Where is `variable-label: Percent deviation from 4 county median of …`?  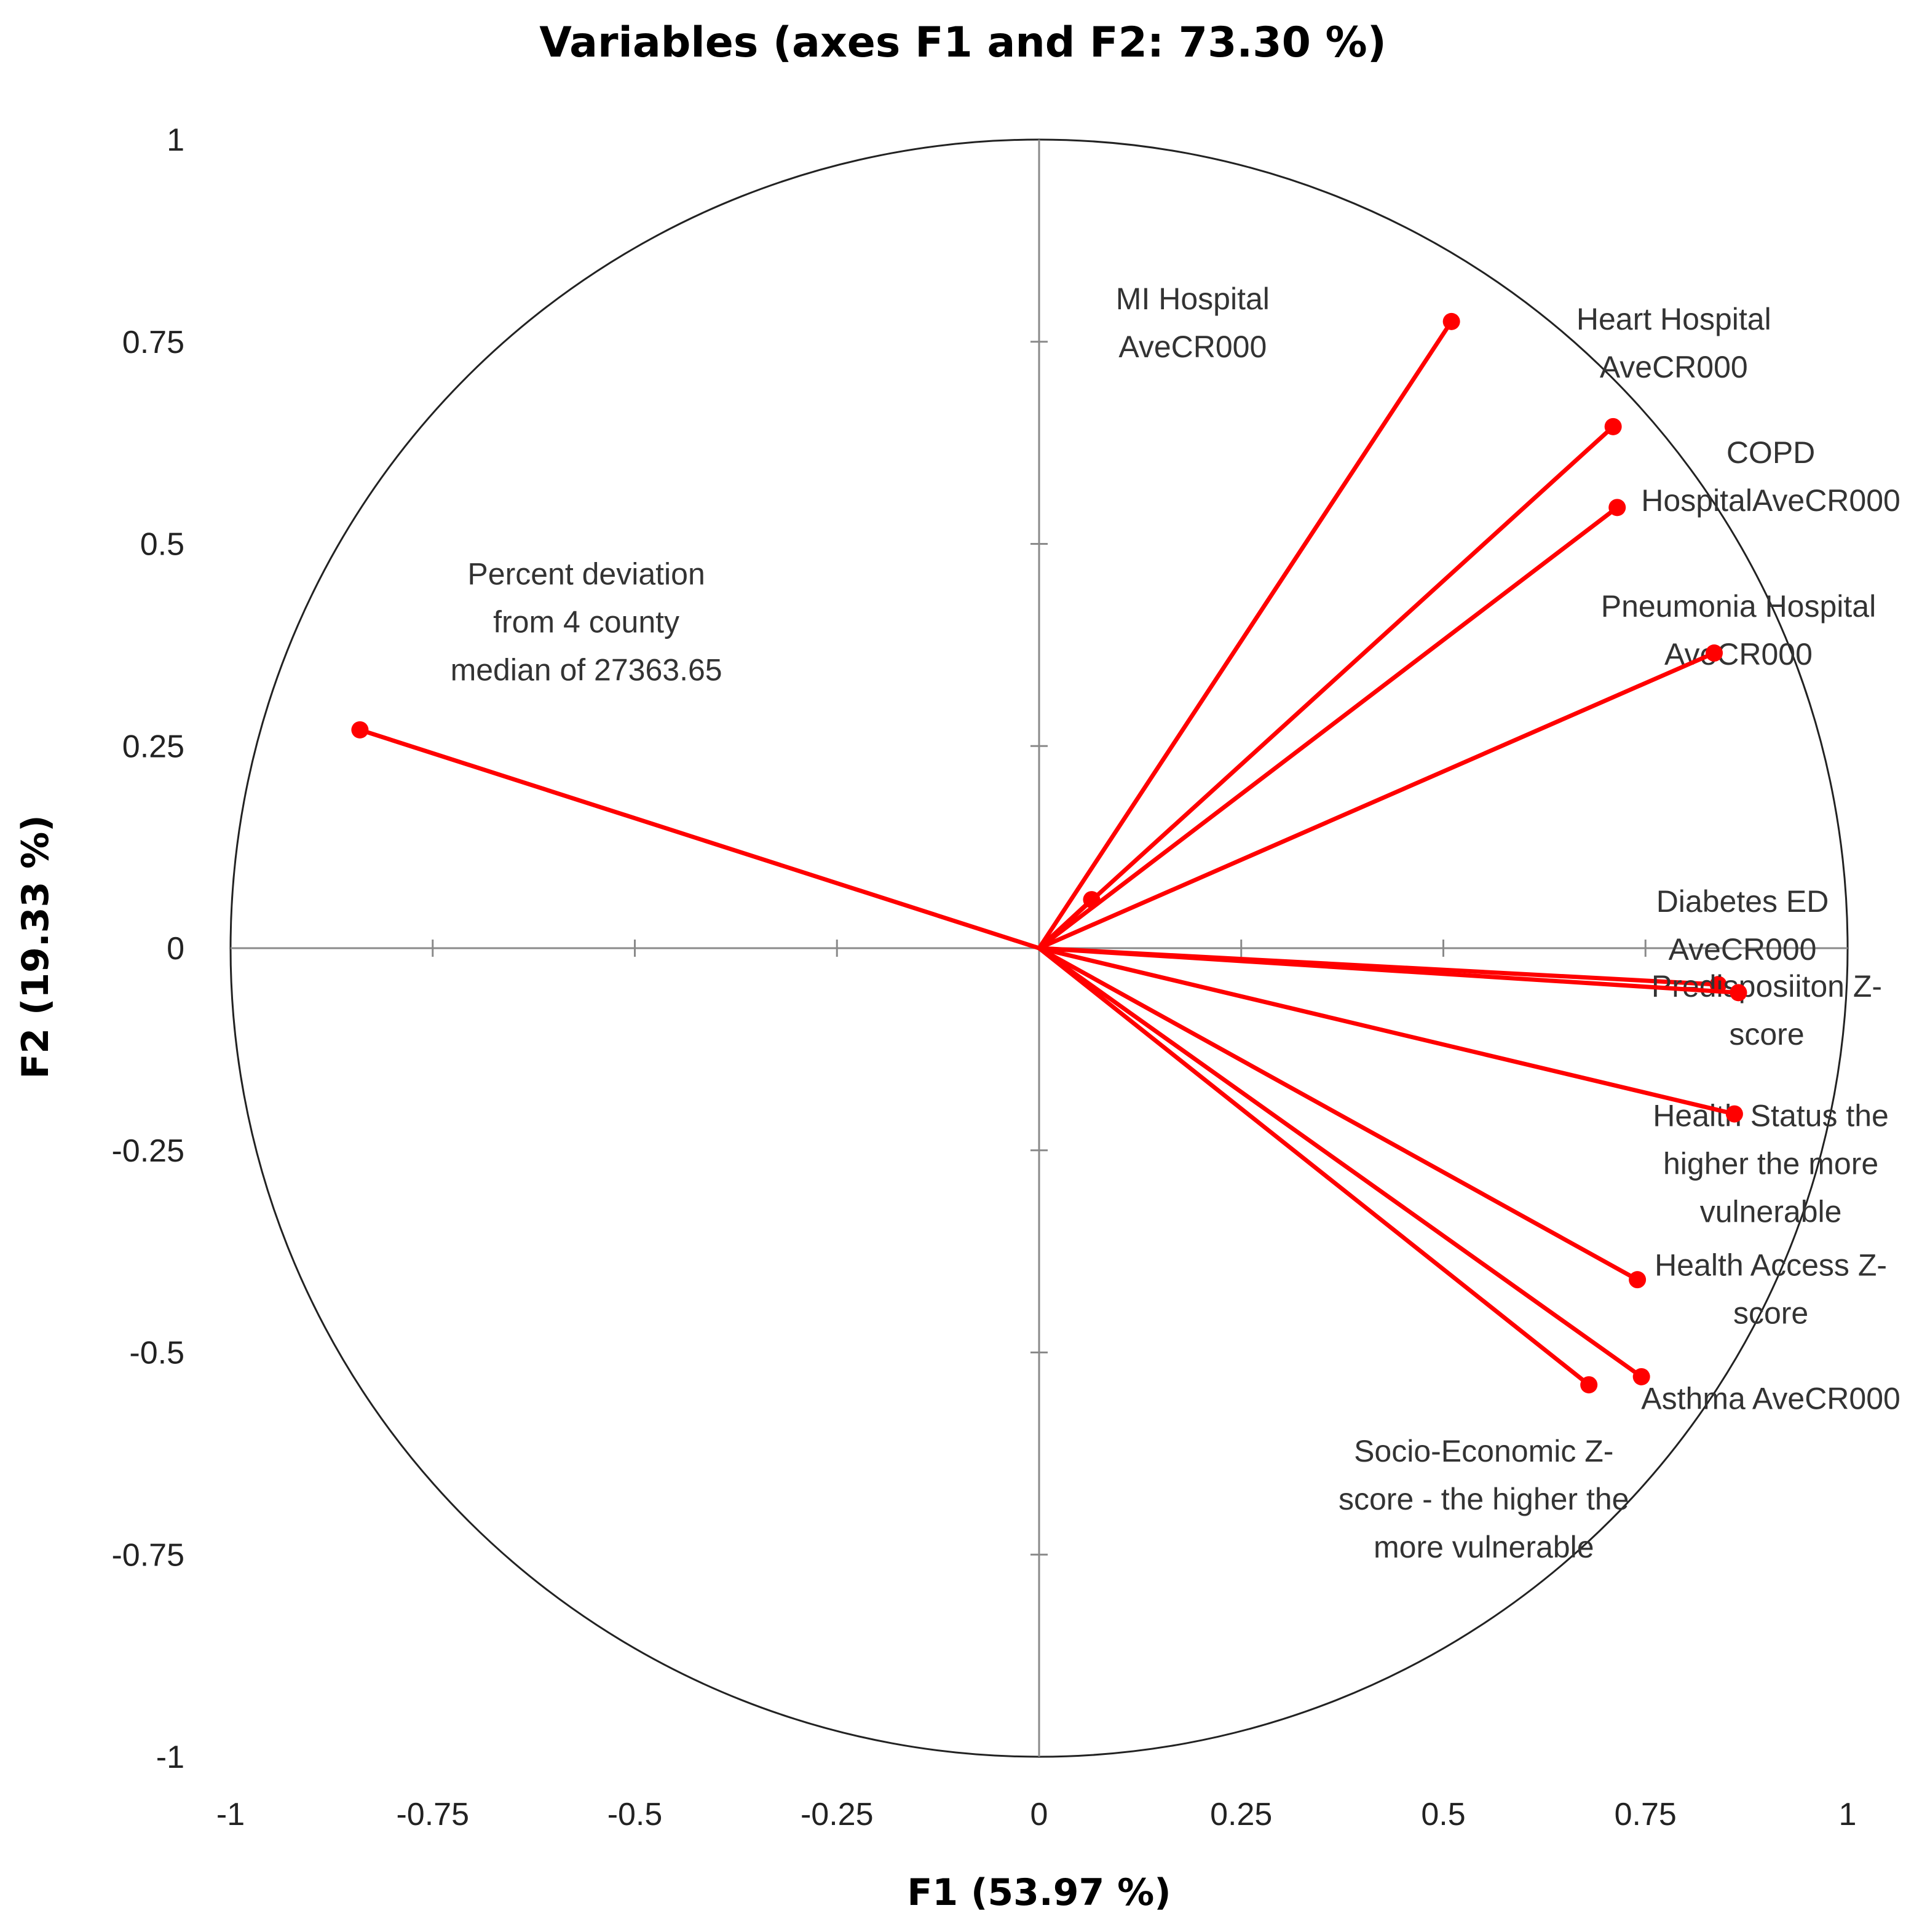
variable-label: Percent deviation from 4 county median of … is located at coordinates (586, 621).